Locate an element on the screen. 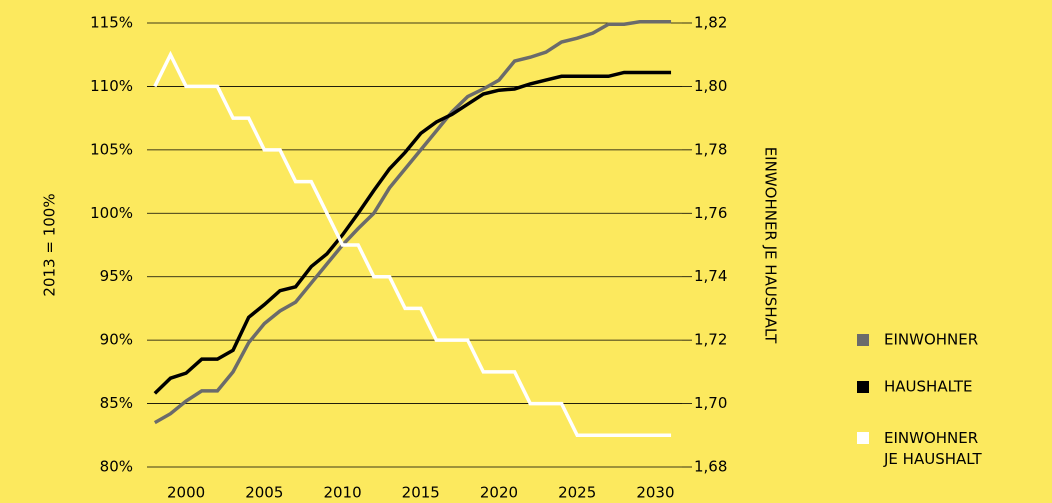 The width and height of the screenshot is (1052, 503). y2-tick-label: 1,76 is located at coordinates (710, 213).